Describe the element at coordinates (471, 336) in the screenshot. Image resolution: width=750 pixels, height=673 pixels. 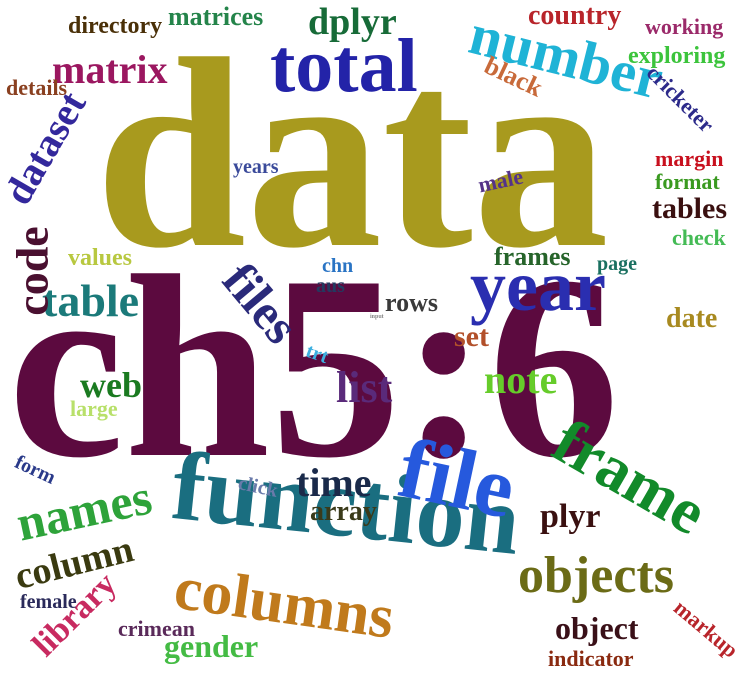
I see `word-set: set` at that location.